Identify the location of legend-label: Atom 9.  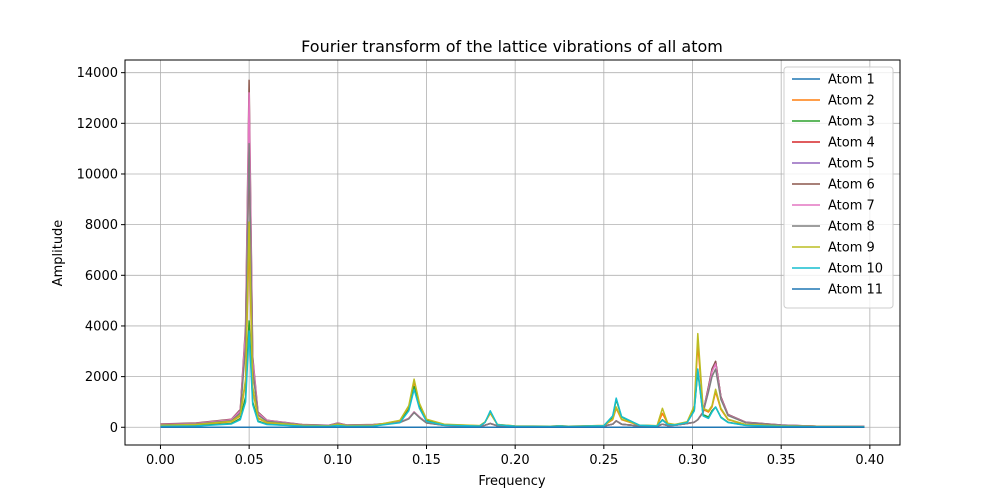
(851, 248).